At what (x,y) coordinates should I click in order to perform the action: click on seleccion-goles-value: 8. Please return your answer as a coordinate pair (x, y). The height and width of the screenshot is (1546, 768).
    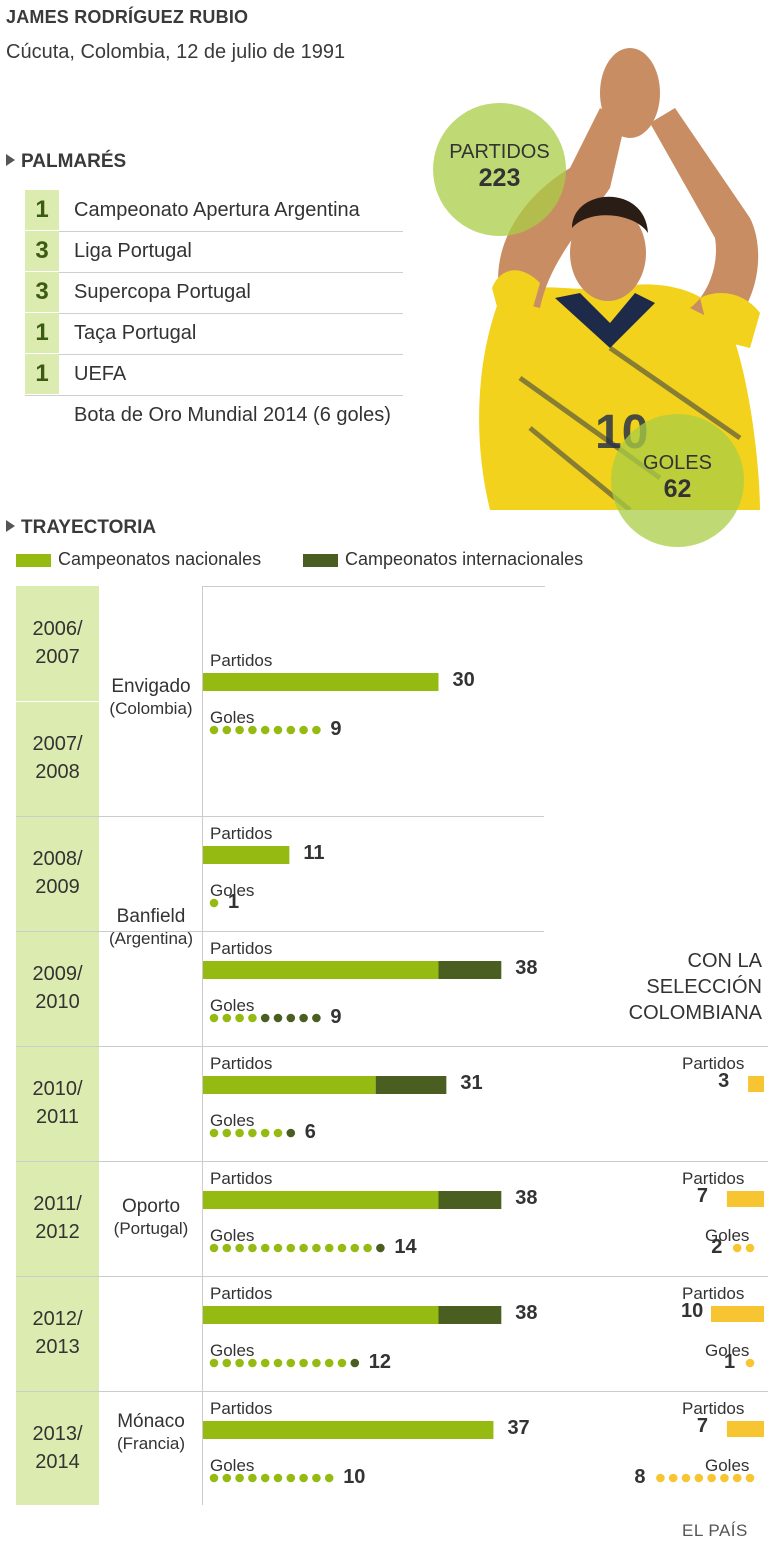
    Looking at the image, I should click on (640, 1477).